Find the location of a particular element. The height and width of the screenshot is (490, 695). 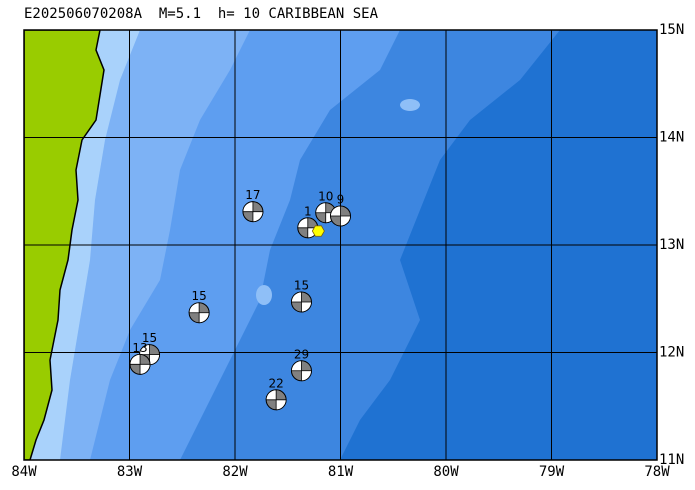

event-label: 10 is located at coordinates (325, 196).